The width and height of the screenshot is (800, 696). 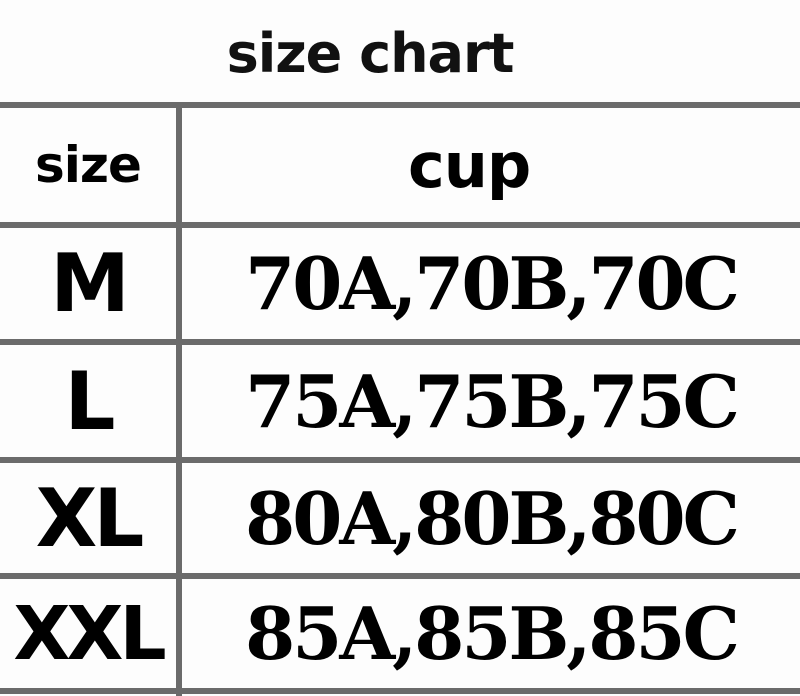 I want to click on row-cup: 70A,70B,70C, so click(x=492, y=283).